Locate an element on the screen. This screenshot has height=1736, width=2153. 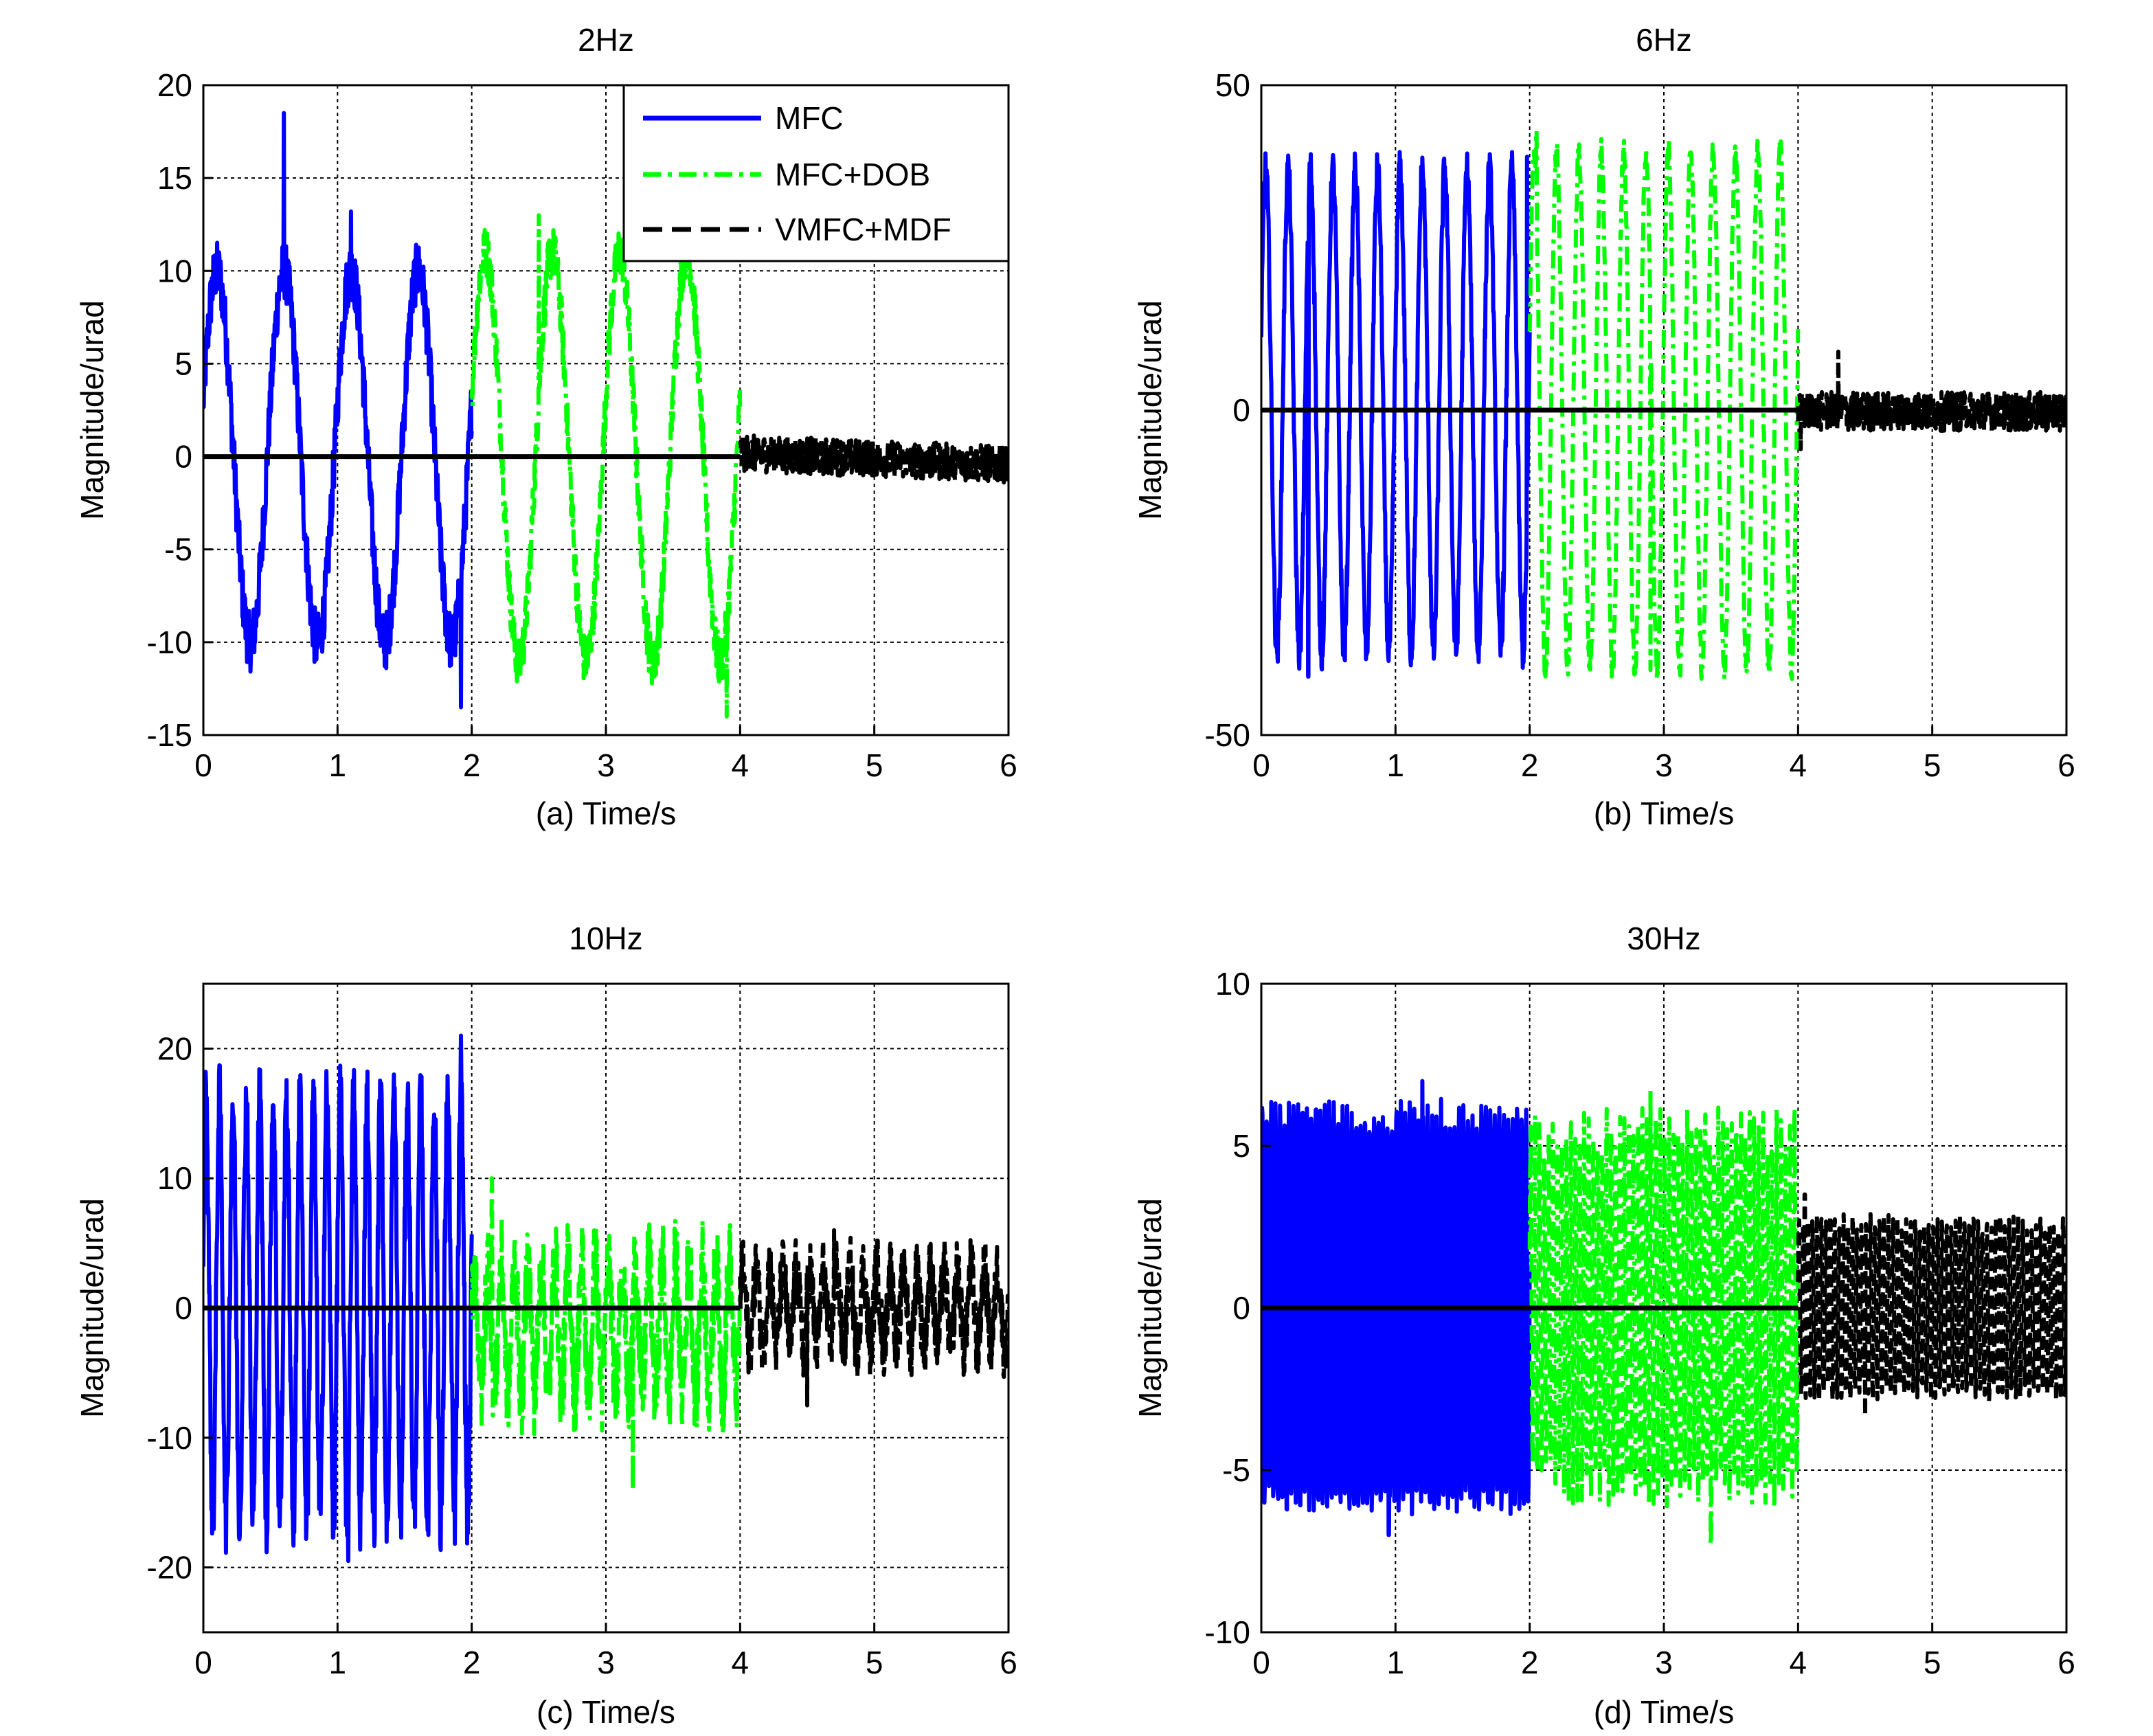
x-axis-label: (b) Time/s is located at coordinates (1664, 813).